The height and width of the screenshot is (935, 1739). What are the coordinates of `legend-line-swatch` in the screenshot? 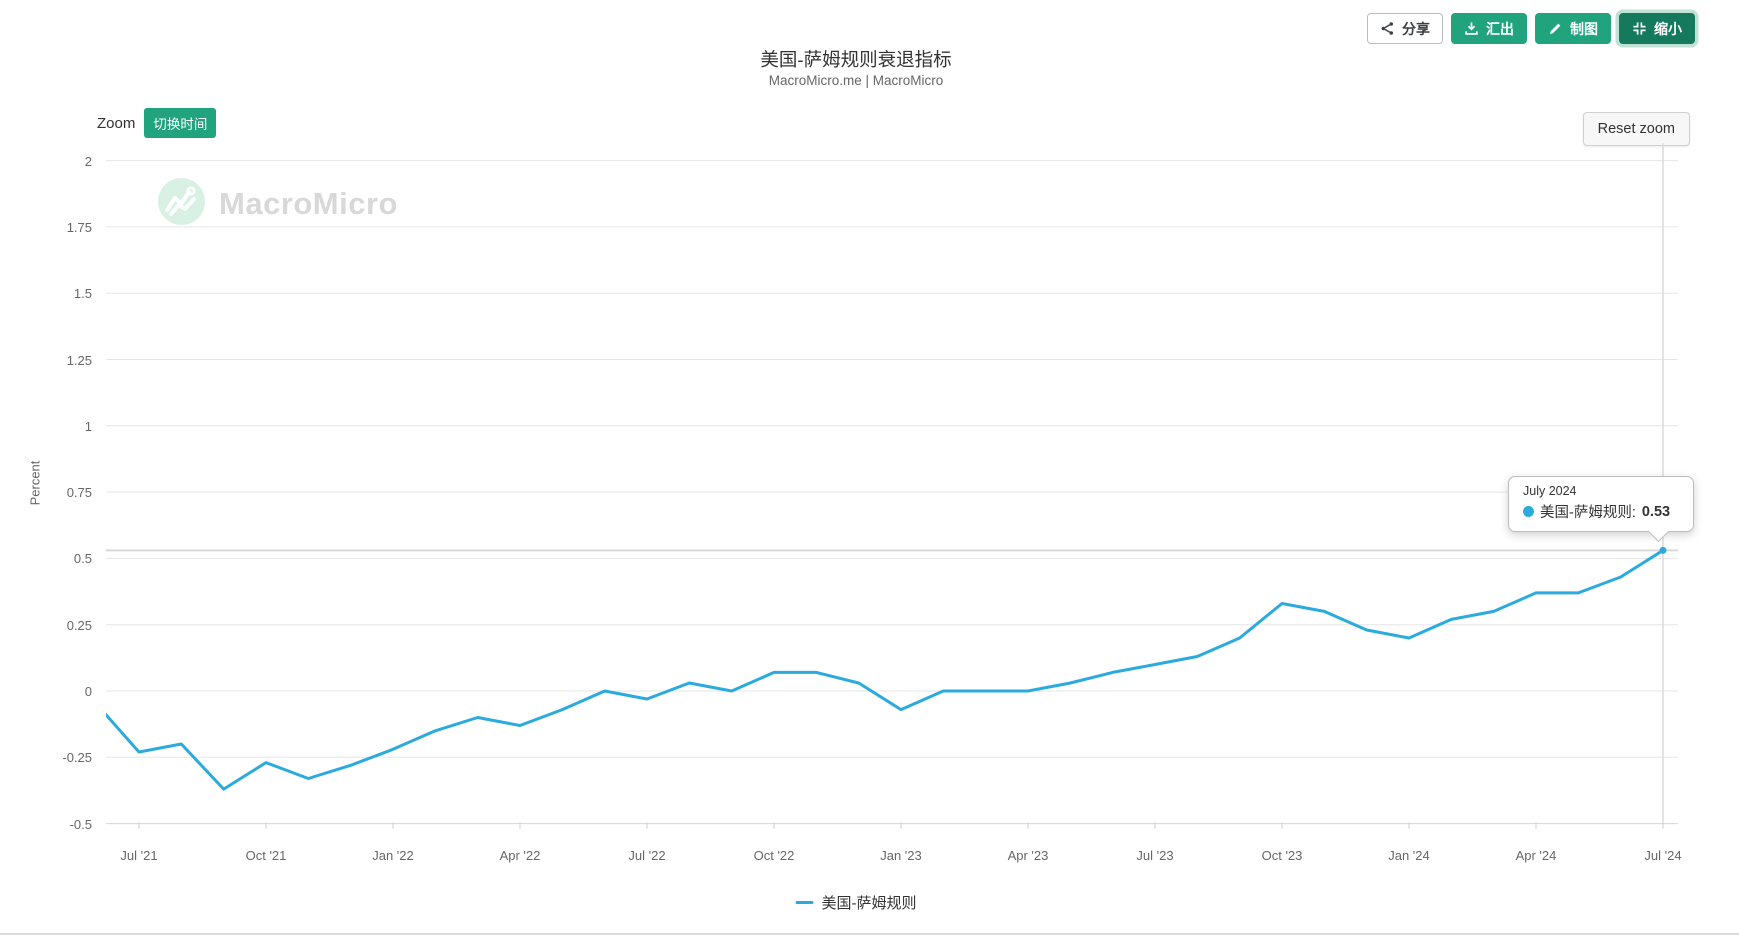 It's located at (804, 902).